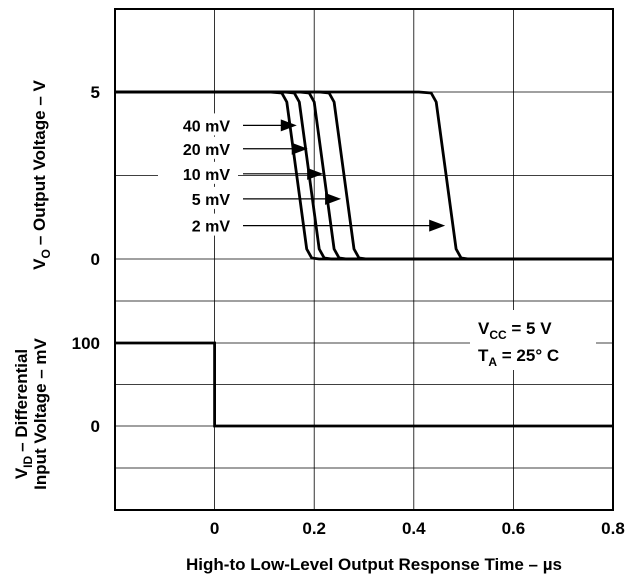 The height and width of the screenshot is (578, 637). What do you see at coordinates (86, 343) in the screenshot?
I see `lower-y-tick-label: 100` at bounding box center [86, 343].